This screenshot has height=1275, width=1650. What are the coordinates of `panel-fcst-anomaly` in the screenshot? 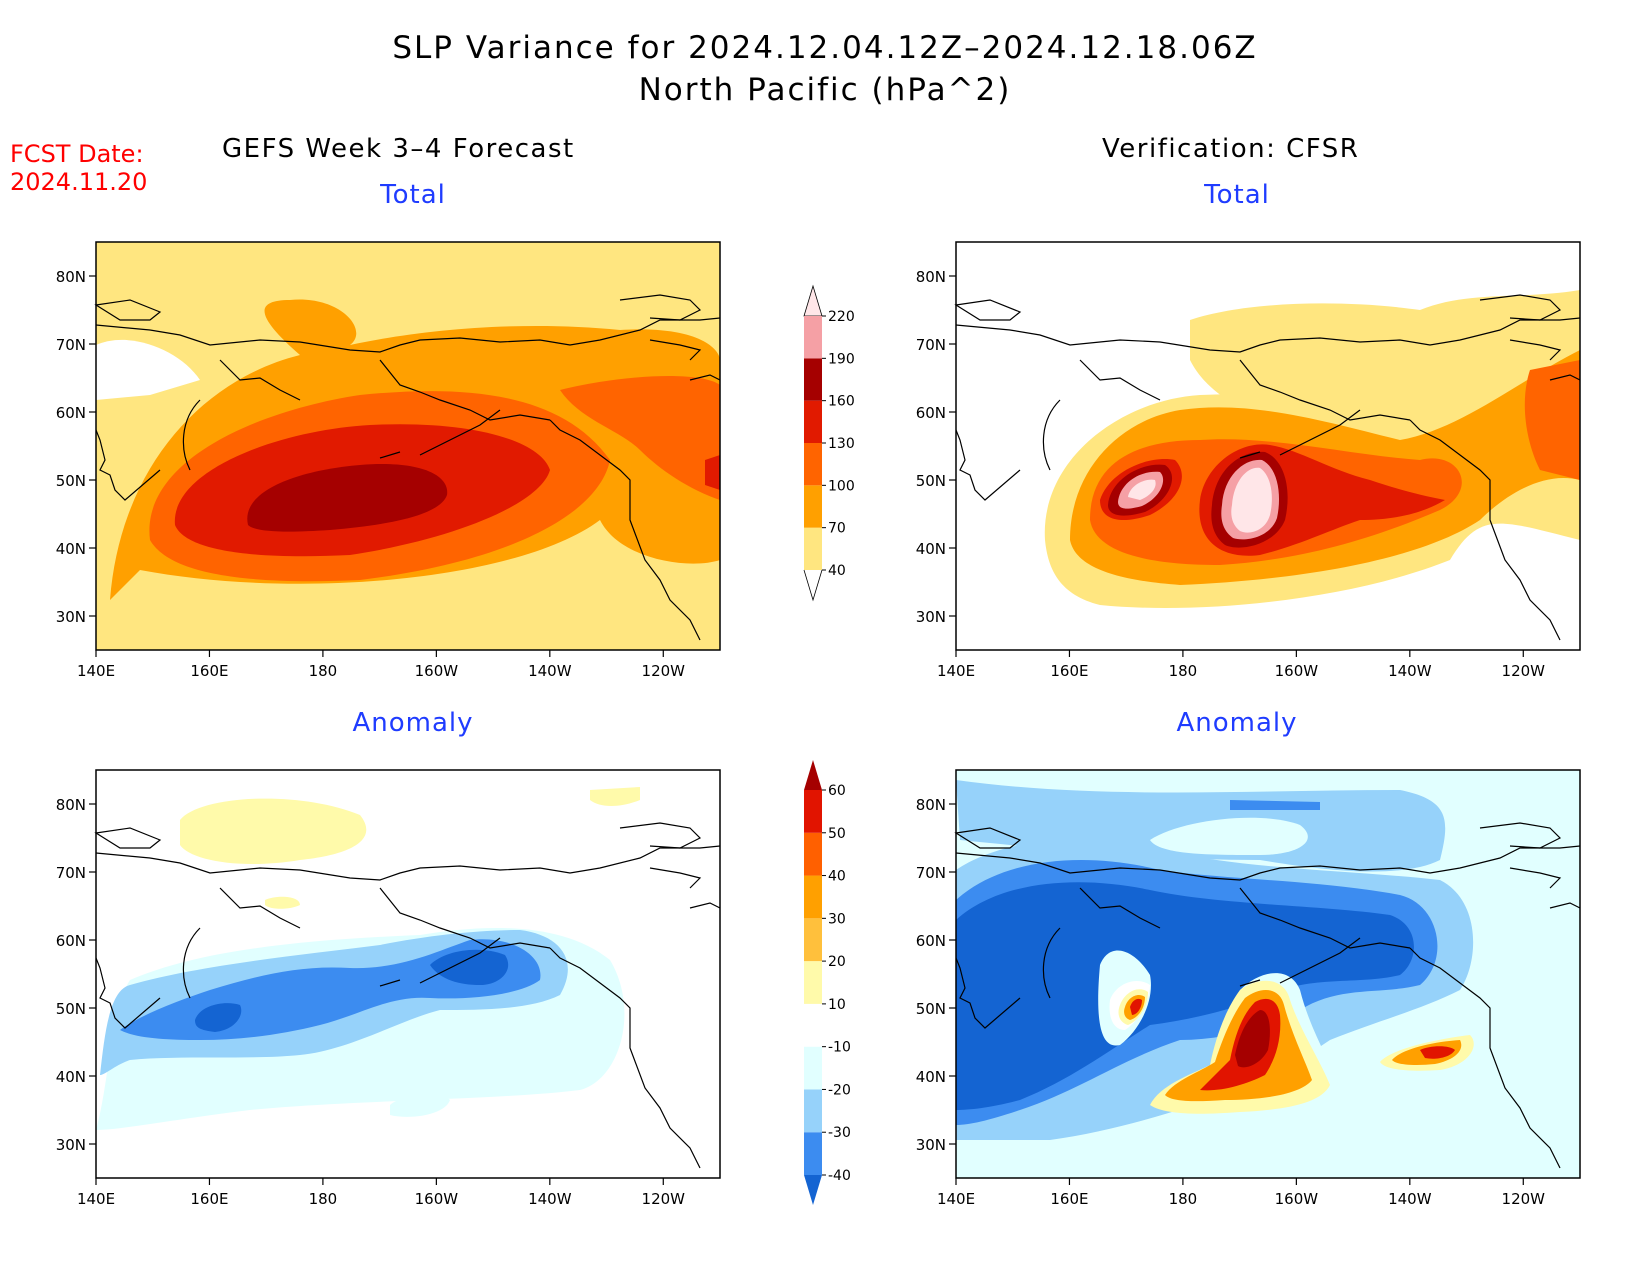 It's located at (408, 974).